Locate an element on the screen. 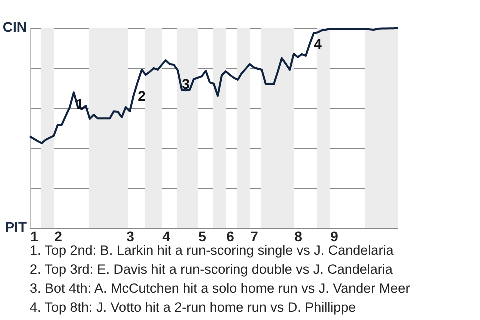 This screenshot has width=480, height=320. x-tick-label: 8 is located at coordinates (298, 236).